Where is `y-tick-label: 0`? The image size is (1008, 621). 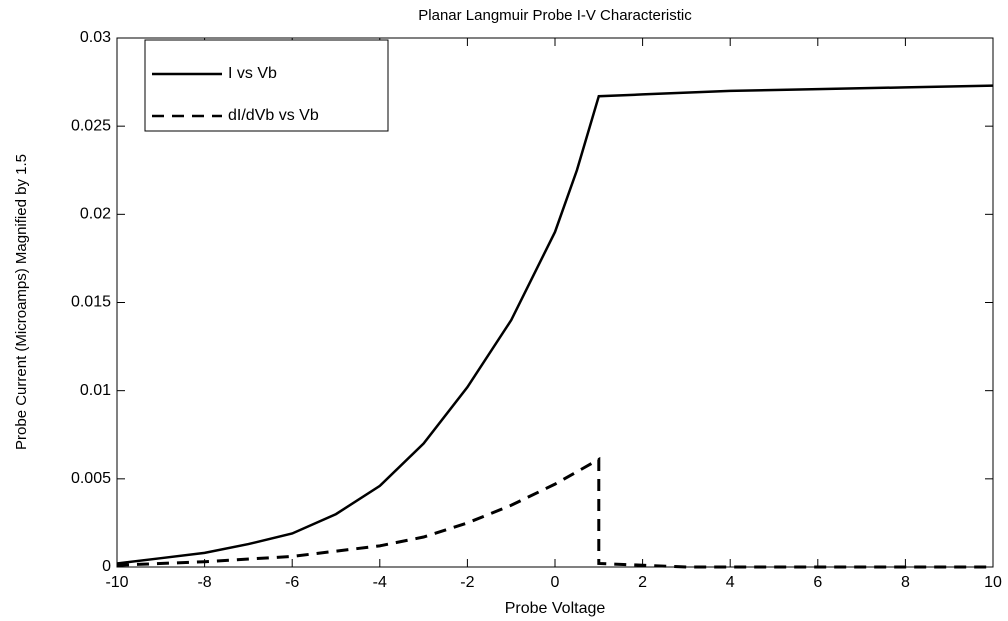 y-tick-label: 0 is located at coordinates (106, 566).